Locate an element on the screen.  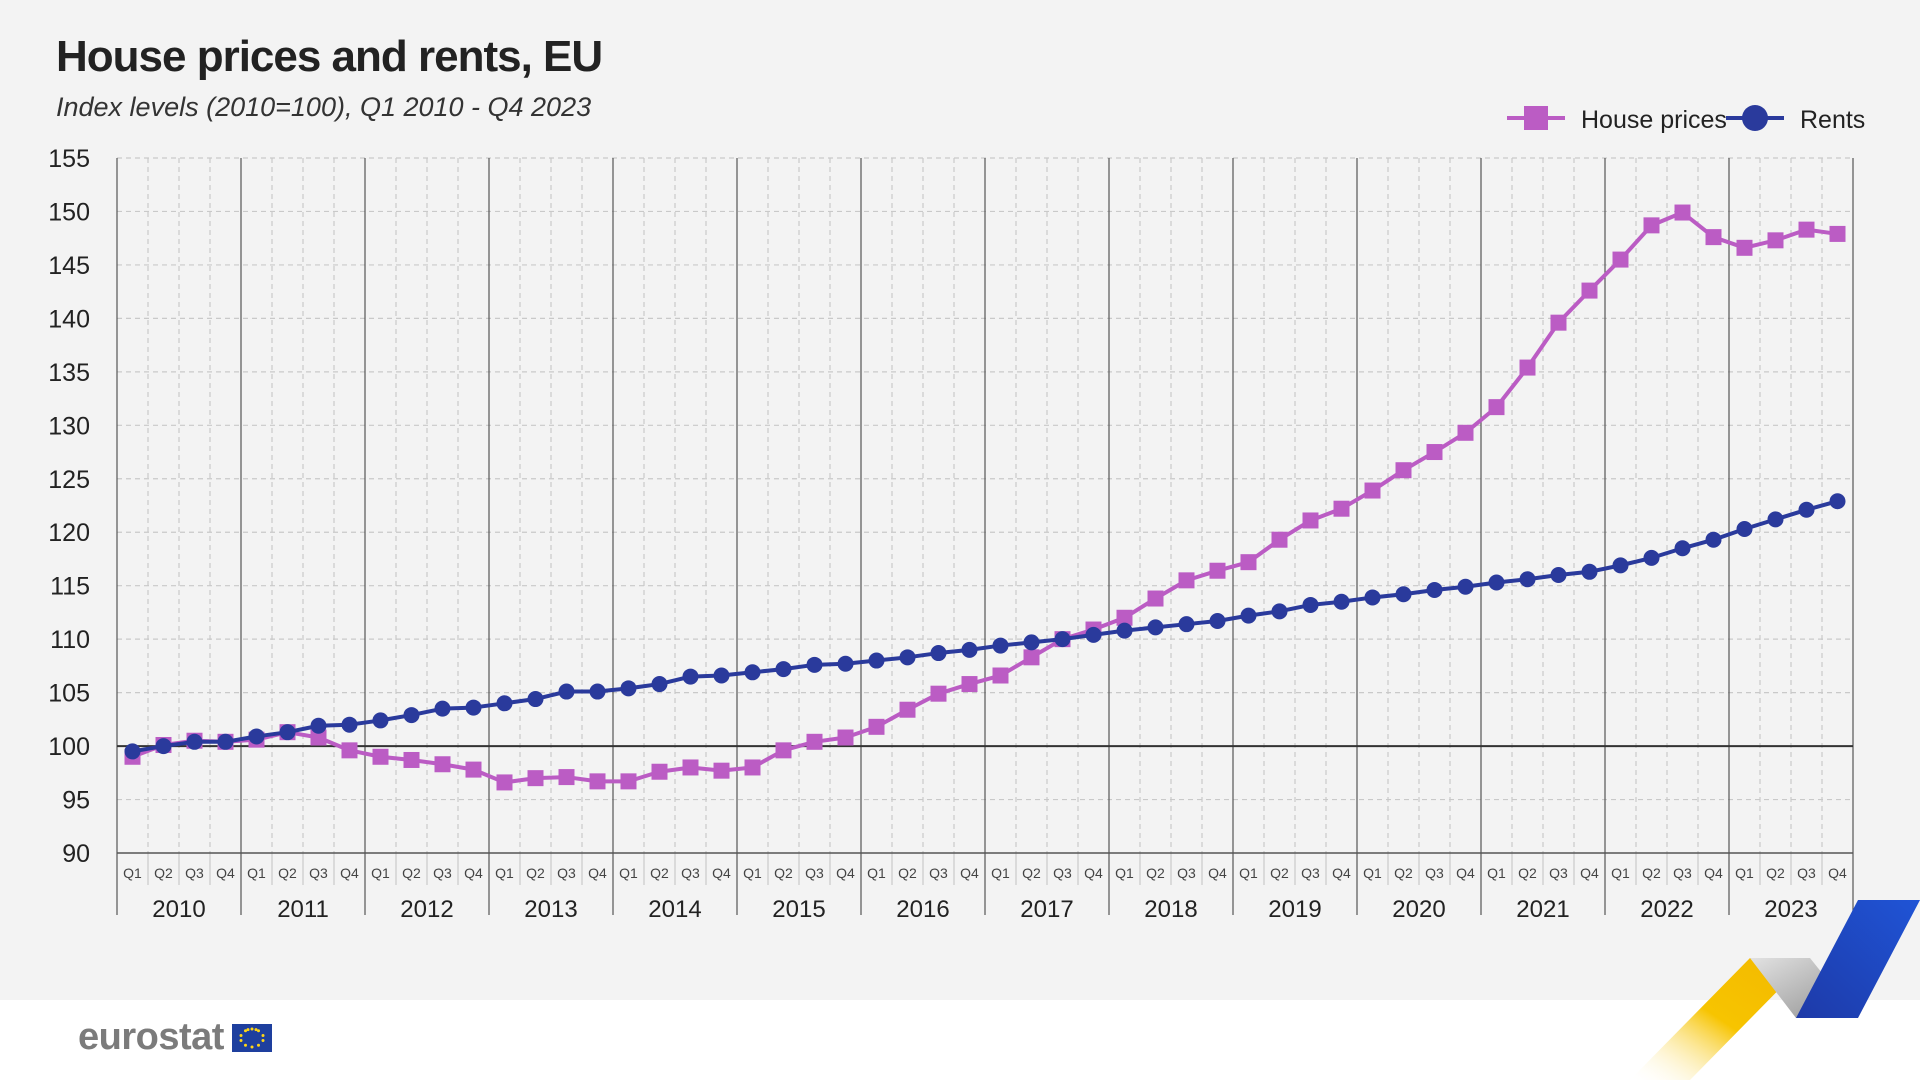
year-label: 2015 is located at coordinates (798, 909).